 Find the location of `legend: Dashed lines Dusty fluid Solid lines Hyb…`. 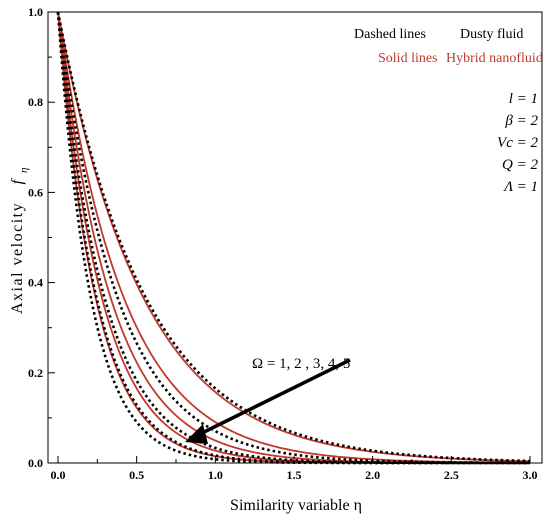

legend: Dashed lines Dusty fluid Solid lines Hyb… is located at coordinates (448, 46).